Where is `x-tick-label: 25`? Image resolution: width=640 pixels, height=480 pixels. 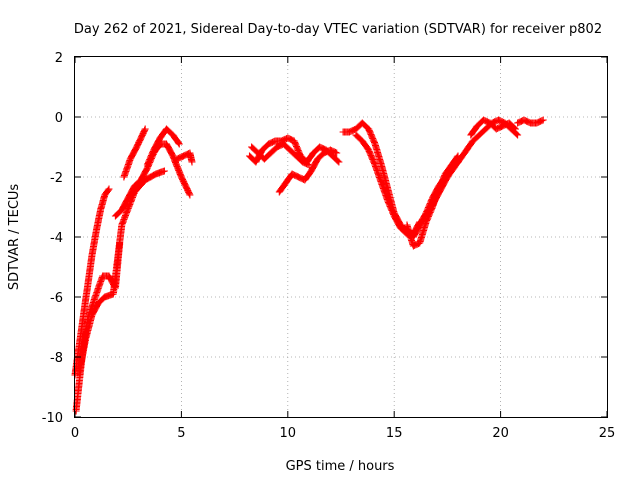
x-tick-label: 25 is located at coordinates (607, 433).